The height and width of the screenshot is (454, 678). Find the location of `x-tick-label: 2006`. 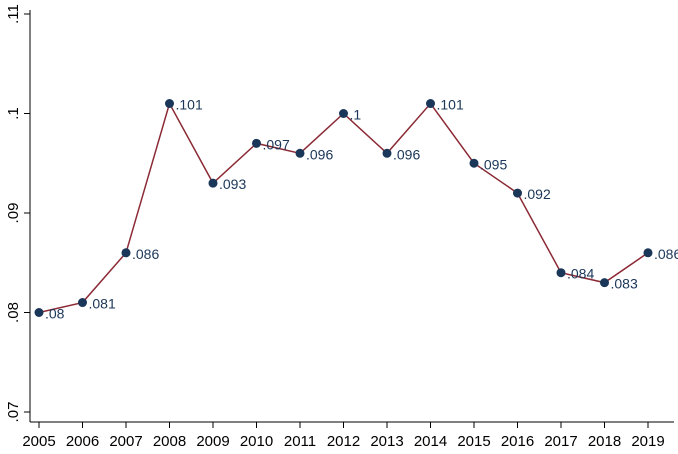

x-tick-label: 2006 is located at coordinates (82, 441).